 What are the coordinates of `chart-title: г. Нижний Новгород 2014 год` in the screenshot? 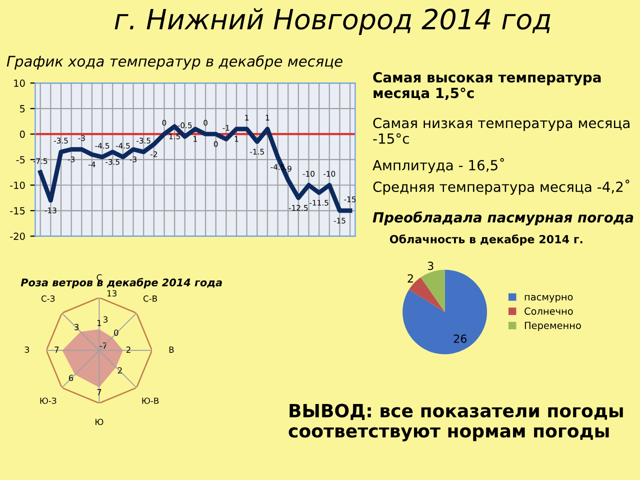 It's located at (332, 22).